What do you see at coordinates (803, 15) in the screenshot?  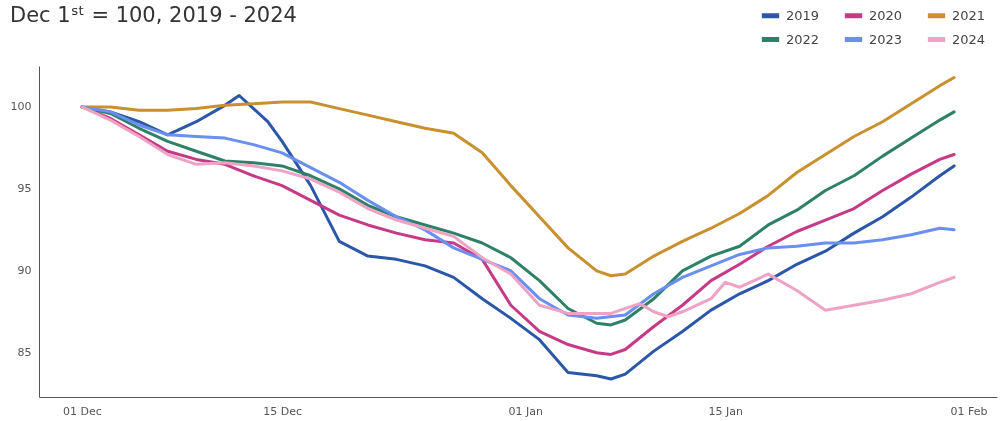 I see `legend-label: 2019` at bounding box center [803, 15].